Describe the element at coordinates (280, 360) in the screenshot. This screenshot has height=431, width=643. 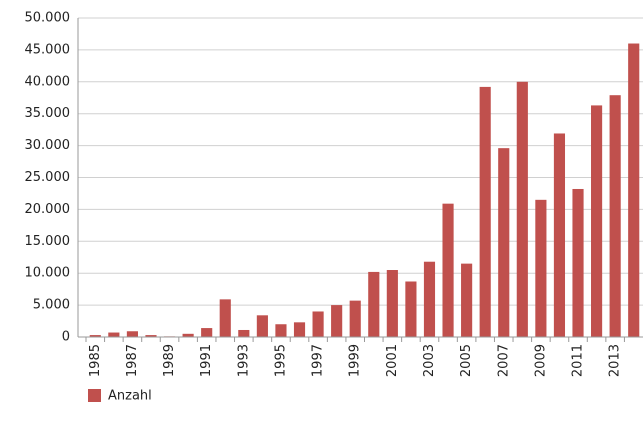
I see `x-tick-label: 1995` at that location.